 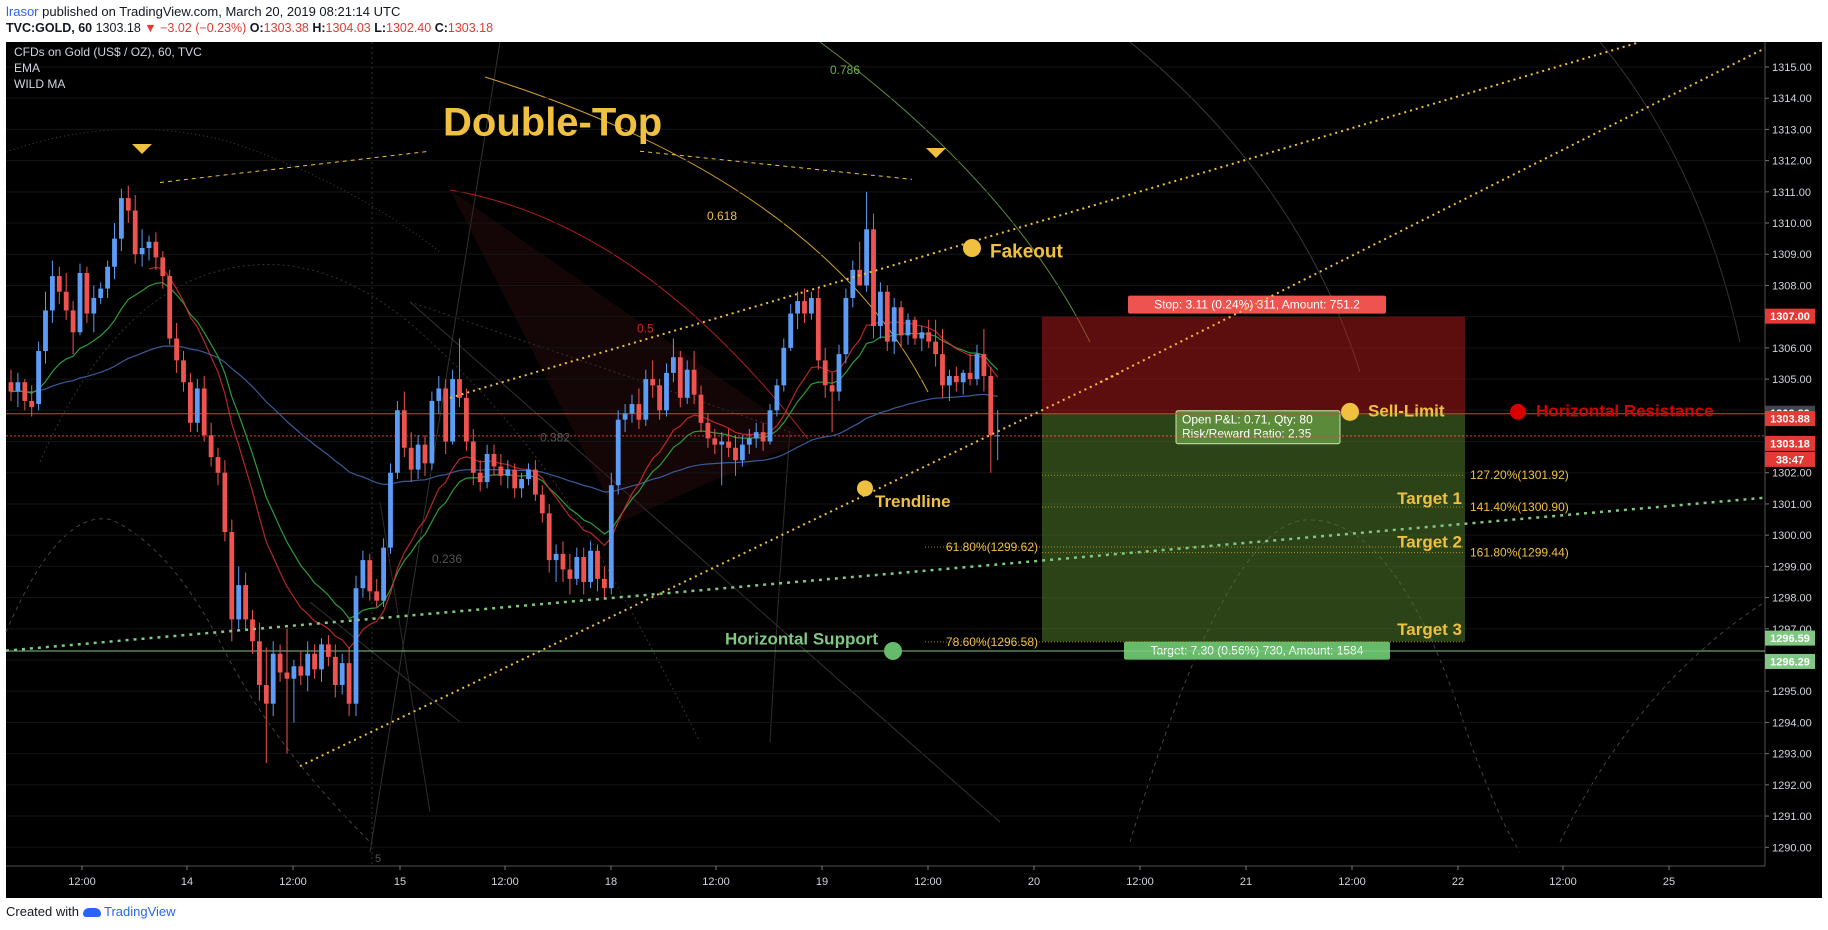 I want to click on price-badge: 38:47, so click(x=1790, y=459).